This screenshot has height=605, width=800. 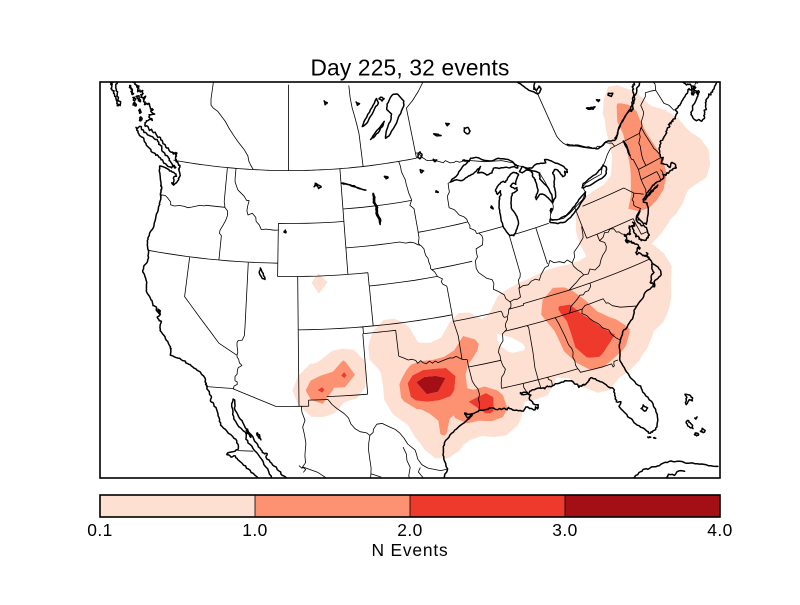 What do you see at coordinates (99, 530) in the screenshot?
I see `svg-text: 0.1` at bounding box center [99, 530].